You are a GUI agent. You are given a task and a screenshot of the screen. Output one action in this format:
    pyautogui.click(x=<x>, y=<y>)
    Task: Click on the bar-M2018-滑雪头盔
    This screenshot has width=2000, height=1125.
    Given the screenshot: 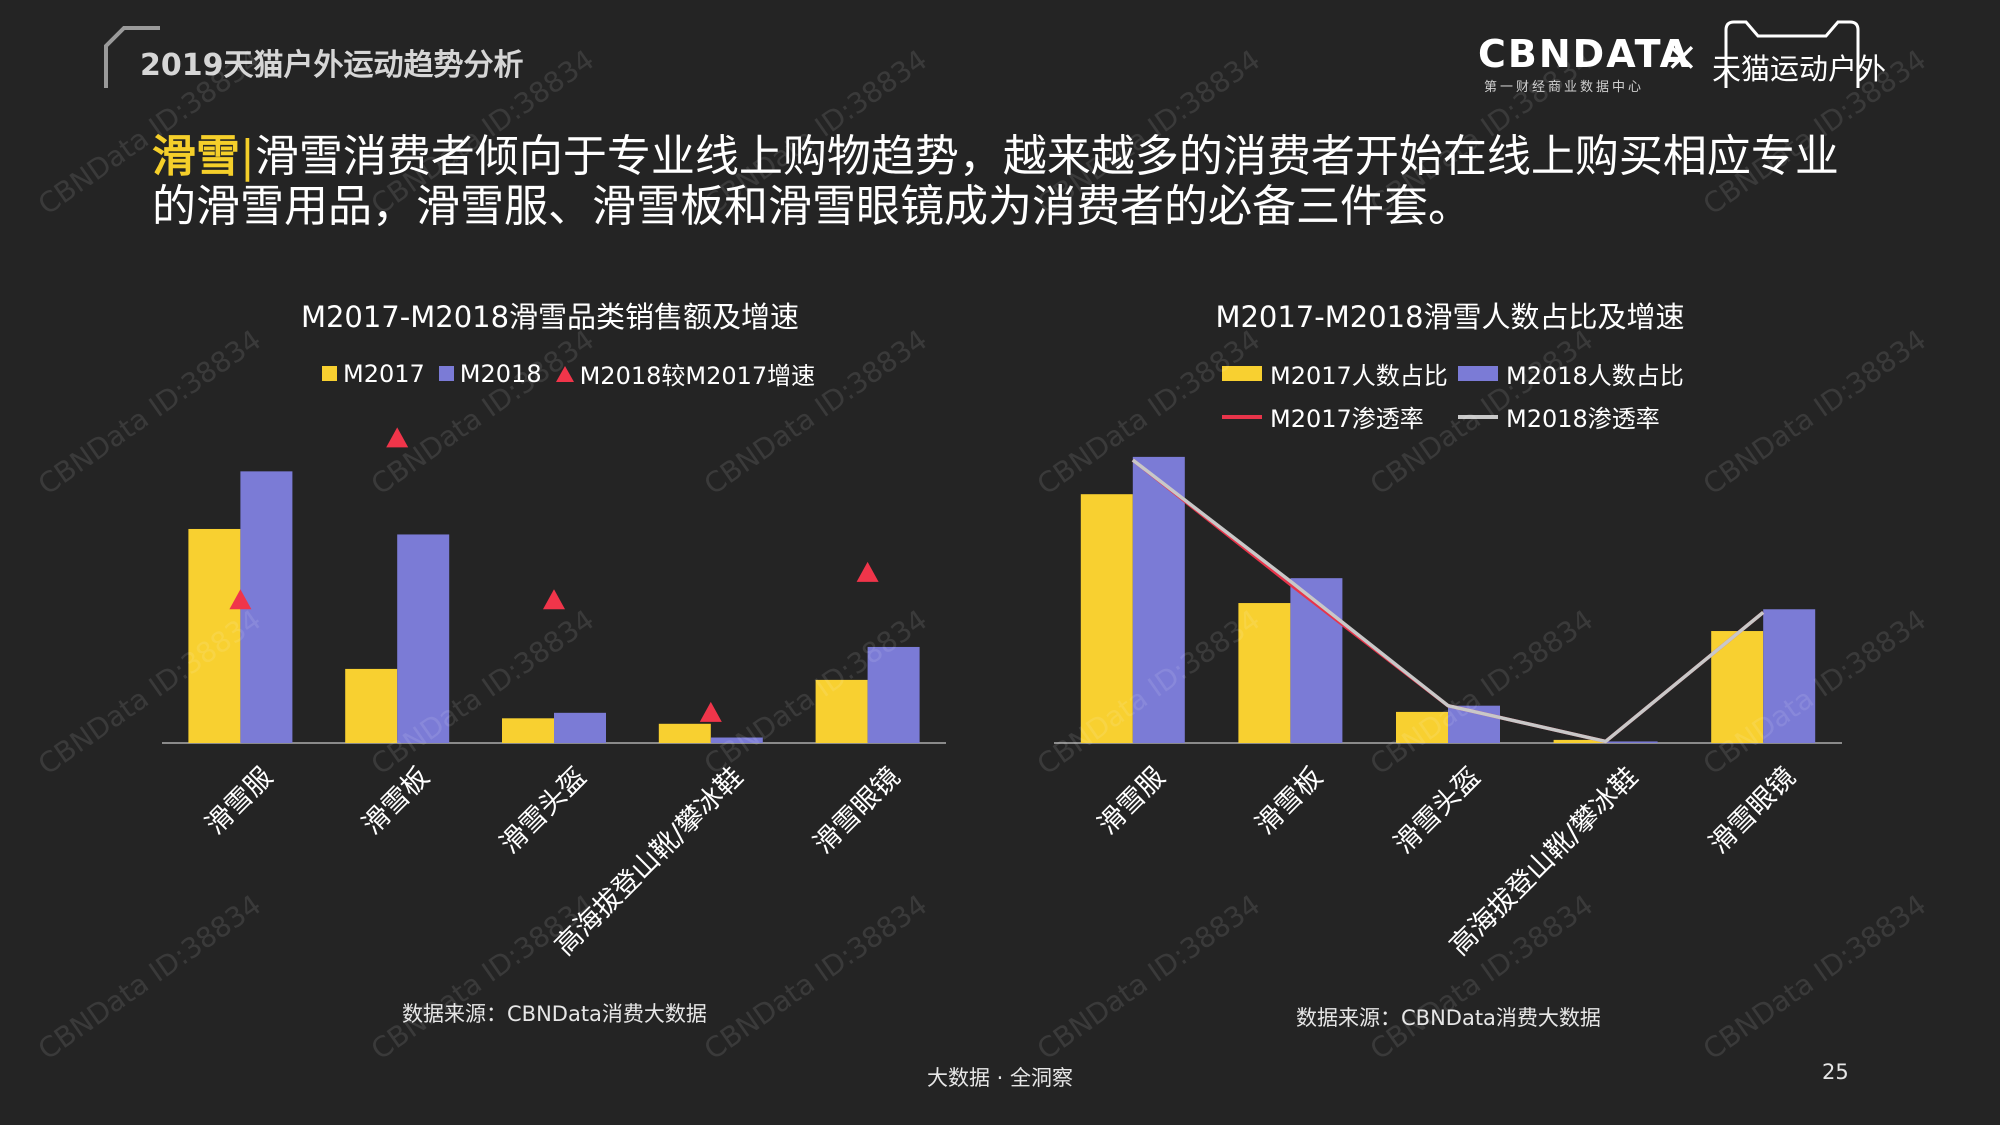 What is the action you would take?
    pyautogui.click(x=580, y=727)
    